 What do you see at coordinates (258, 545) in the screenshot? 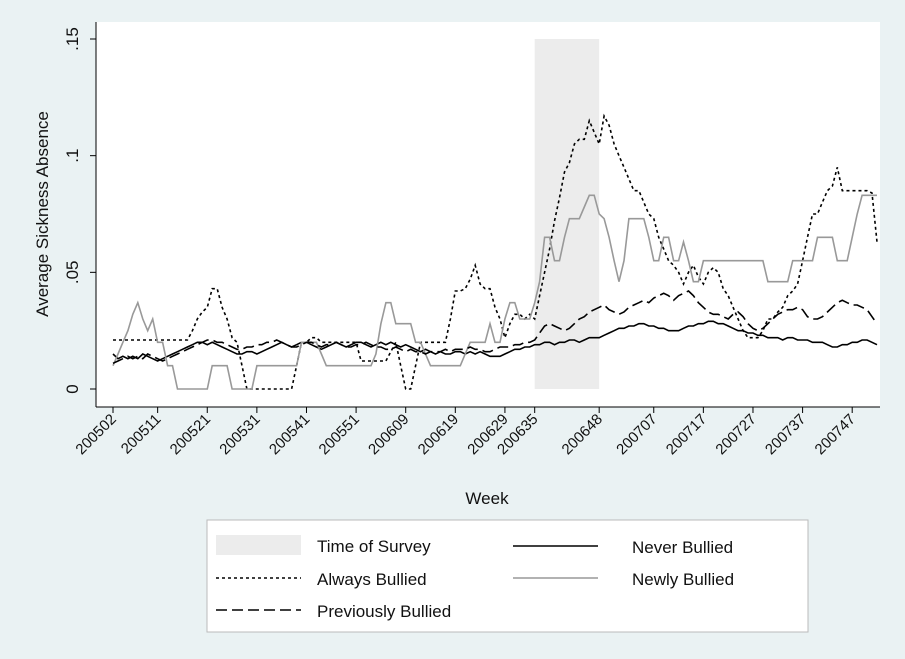
I see `legend-swatch` at bounding box center [258, 545].